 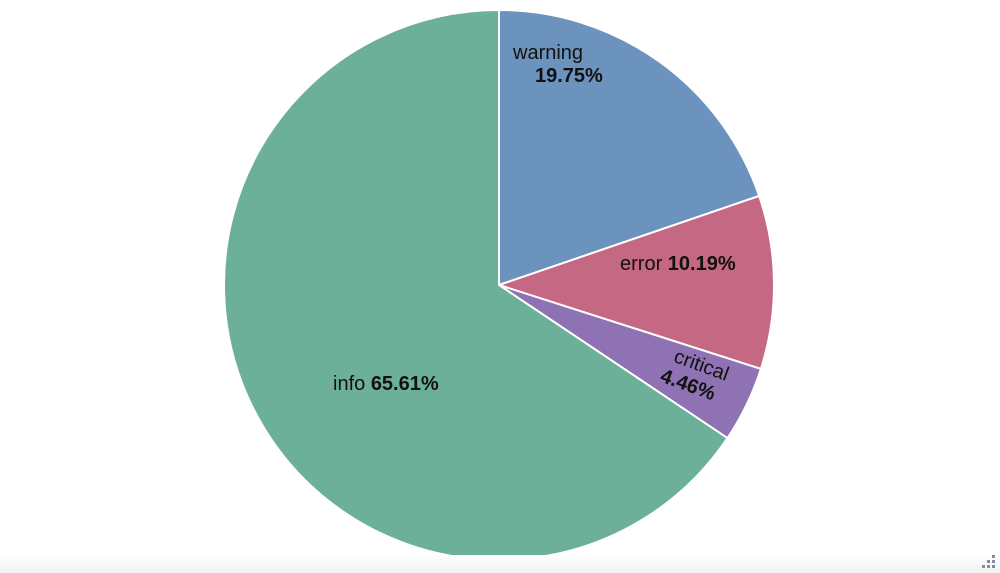 What do you see at coordinates (629, 147) in the screenshot?
I see `pie-slice-warning` at bounding box center [629, 147].